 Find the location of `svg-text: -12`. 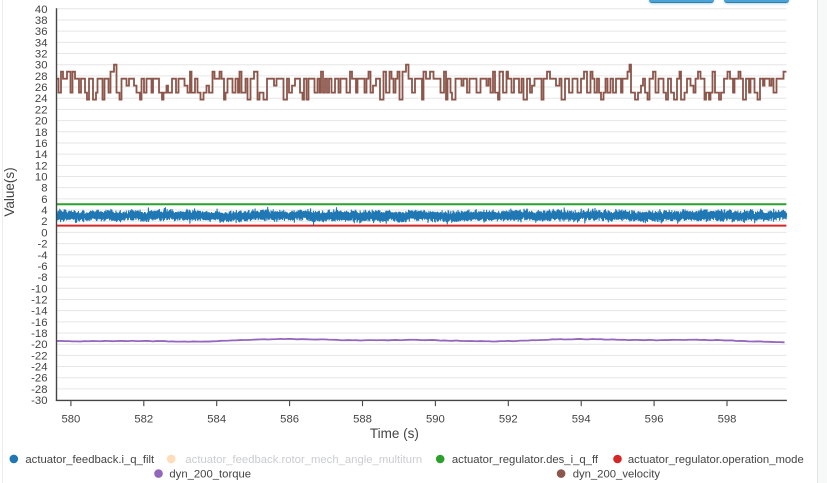

svg-text: -12 is located at coordinates (39, 300).